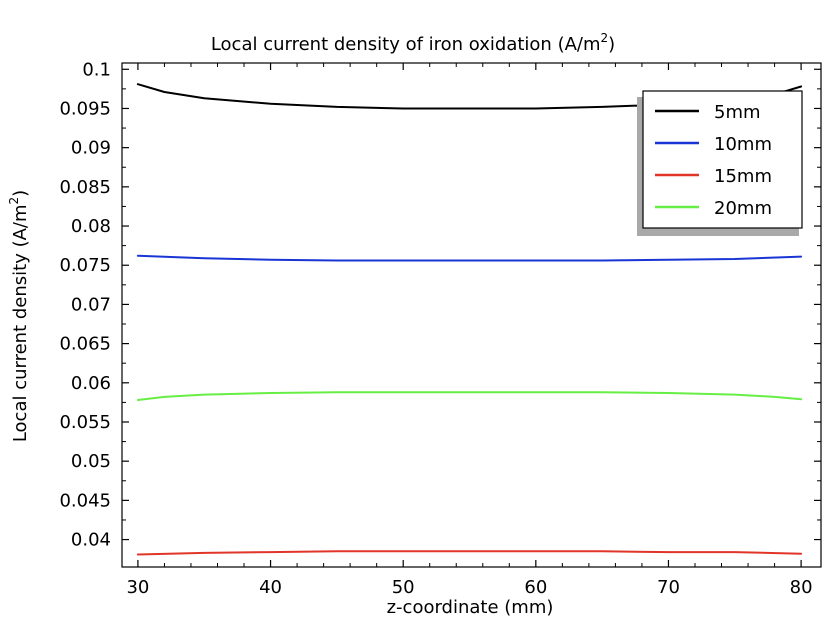 The height and width of the screenshot is (624, 833). I want to click on legend: 5mm 10mm 15mm 20mm, so click(720, 163).